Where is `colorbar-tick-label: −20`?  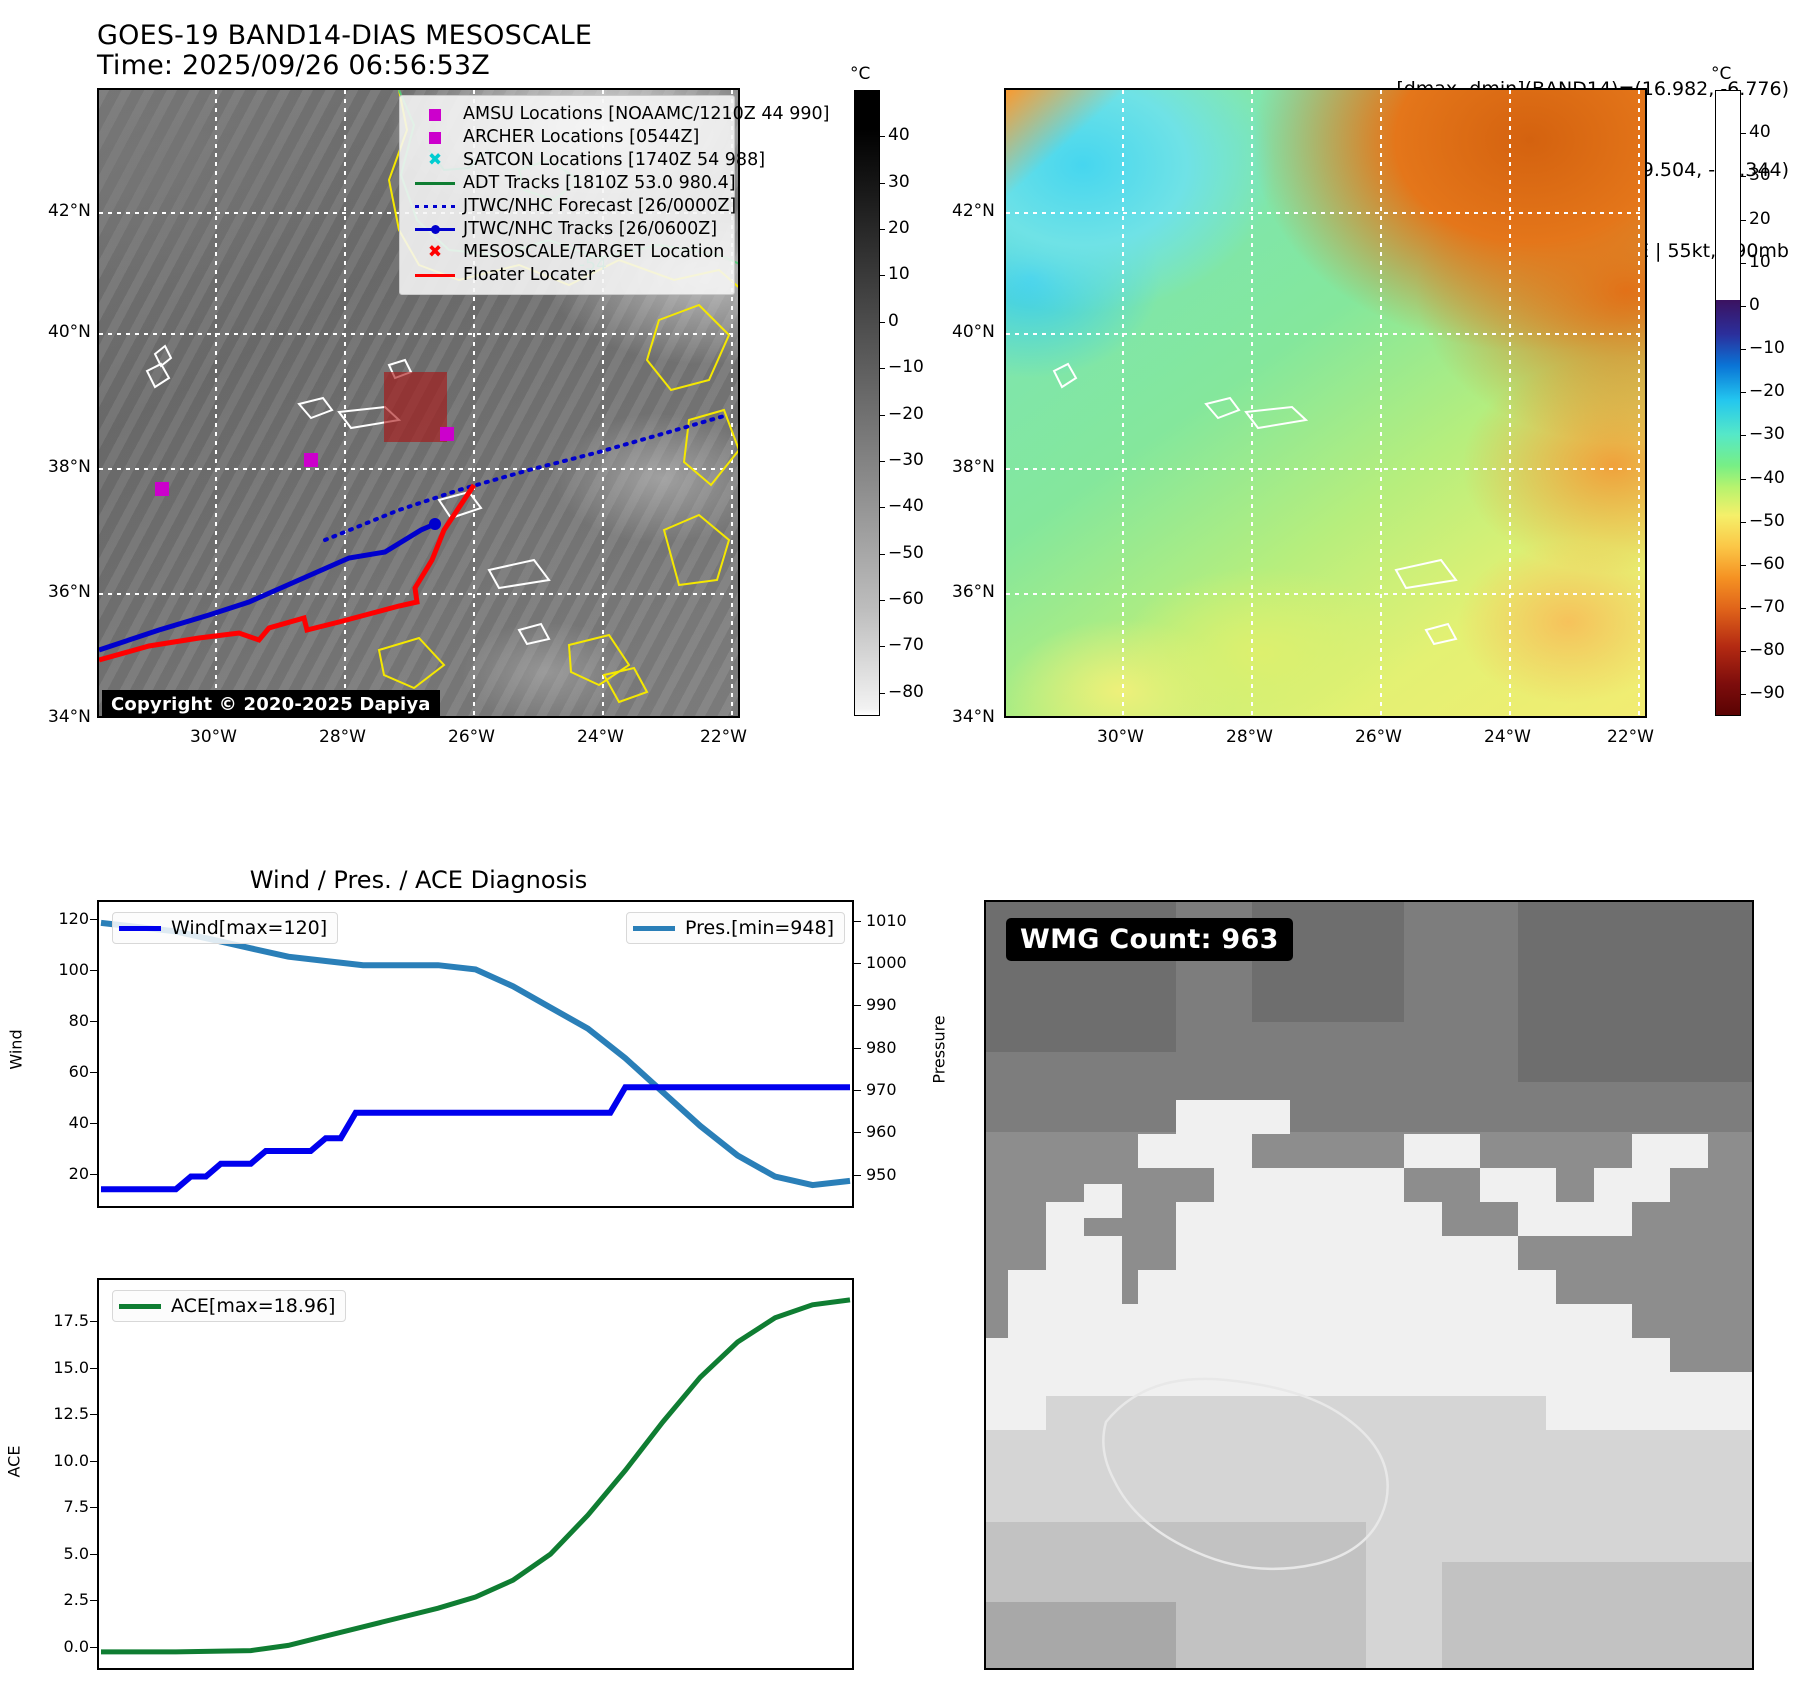 colorbar-tick-label: −20 is located at coordinates (1767, 391).